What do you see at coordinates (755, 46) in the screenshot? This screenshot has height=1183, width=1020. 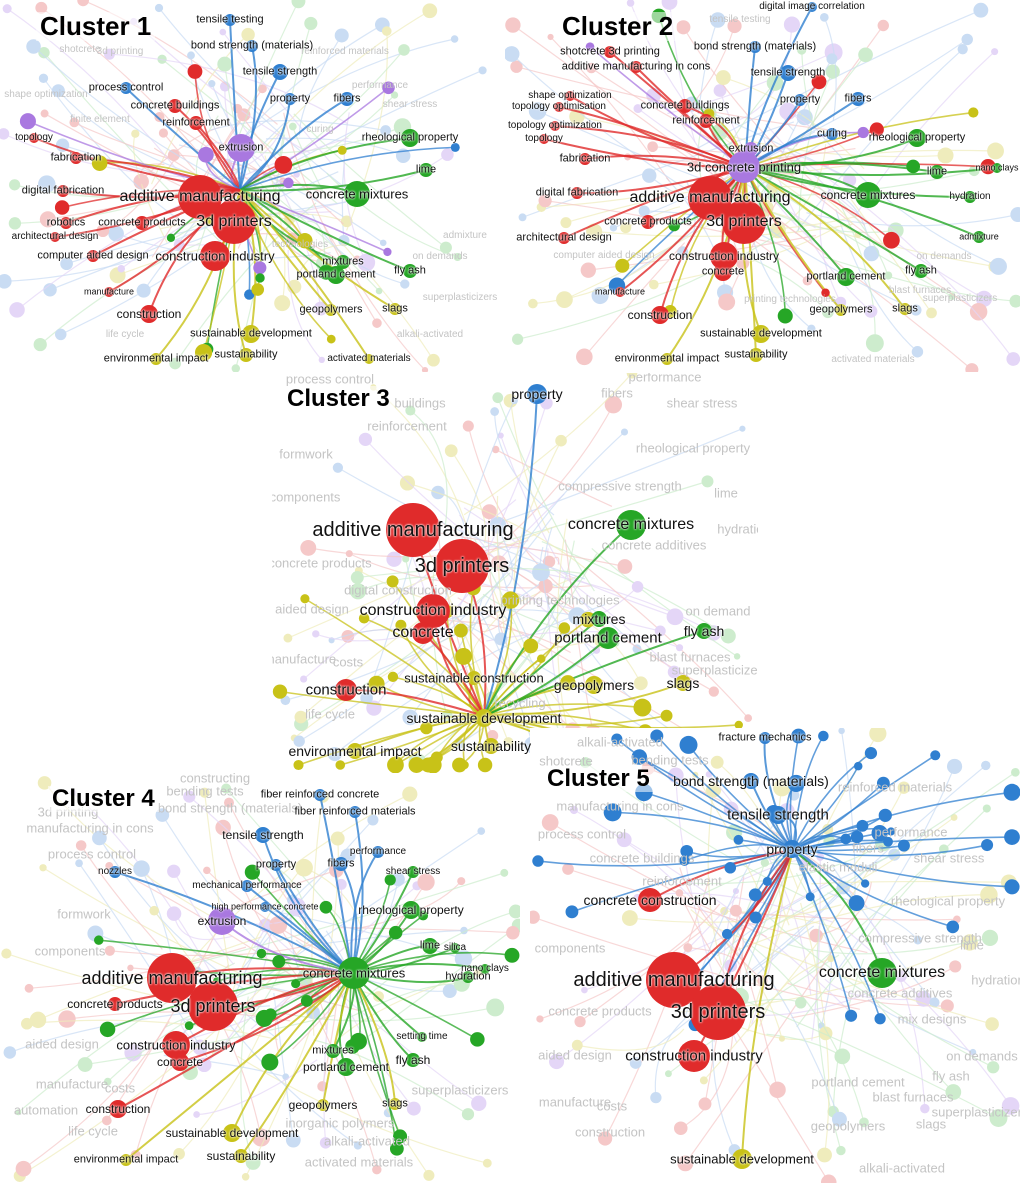 I see `node-label-bond-strength-materials: bond strength (materials)` at bounding box center [755, 46].